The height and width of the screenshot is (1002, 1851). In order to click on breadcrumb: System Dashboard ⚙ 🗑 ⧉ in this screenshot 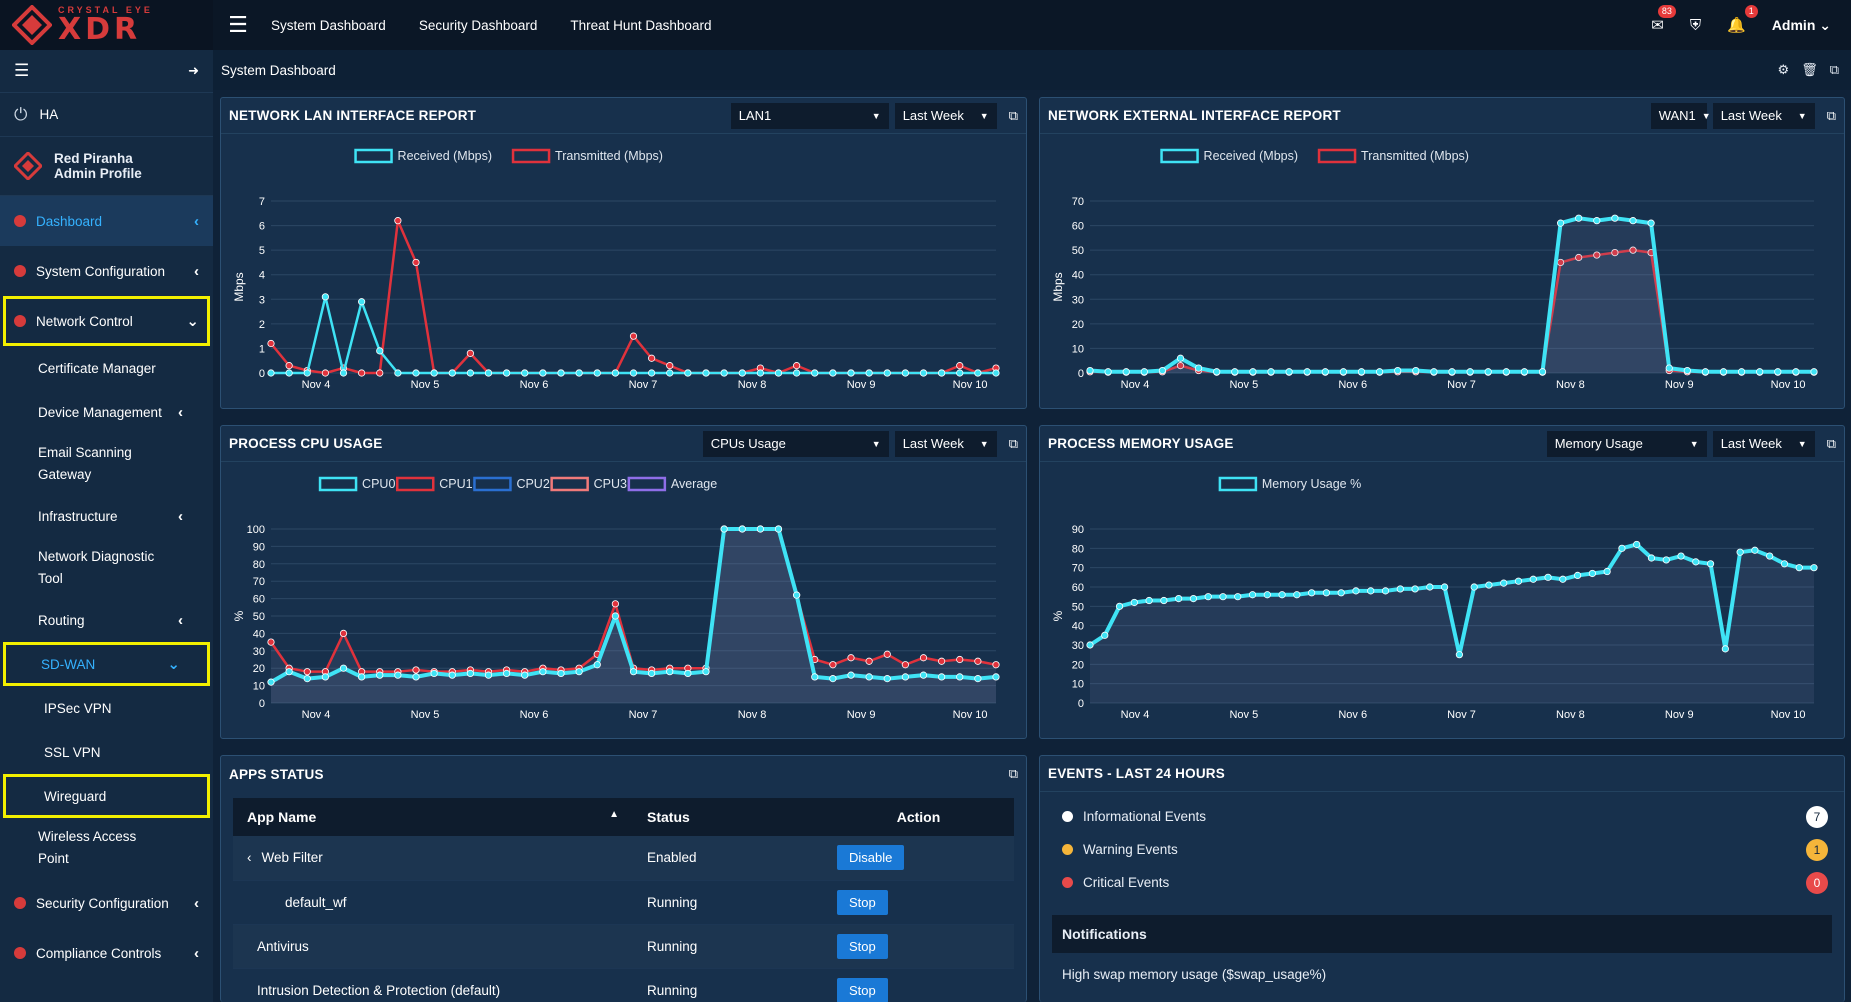, I will do `click(1032, 70)`.